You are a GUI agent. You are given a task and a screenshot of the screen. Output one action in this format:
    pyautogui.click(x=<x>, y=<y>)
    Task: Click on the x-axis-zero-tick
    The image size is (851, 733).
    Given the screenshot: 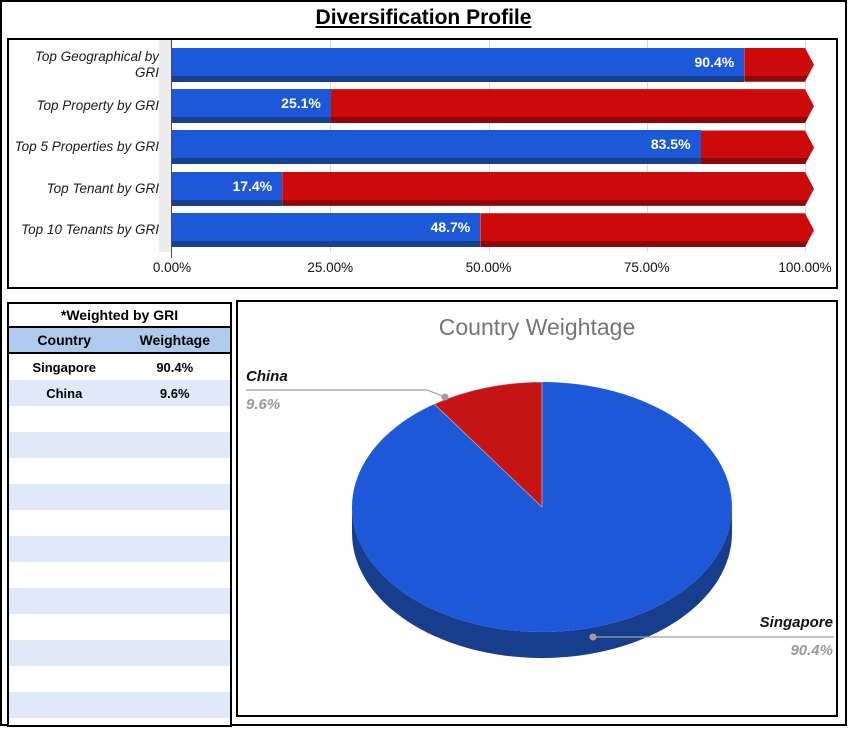 What is the action you would take?
    pyautogui.click(x=171, y=255)
    